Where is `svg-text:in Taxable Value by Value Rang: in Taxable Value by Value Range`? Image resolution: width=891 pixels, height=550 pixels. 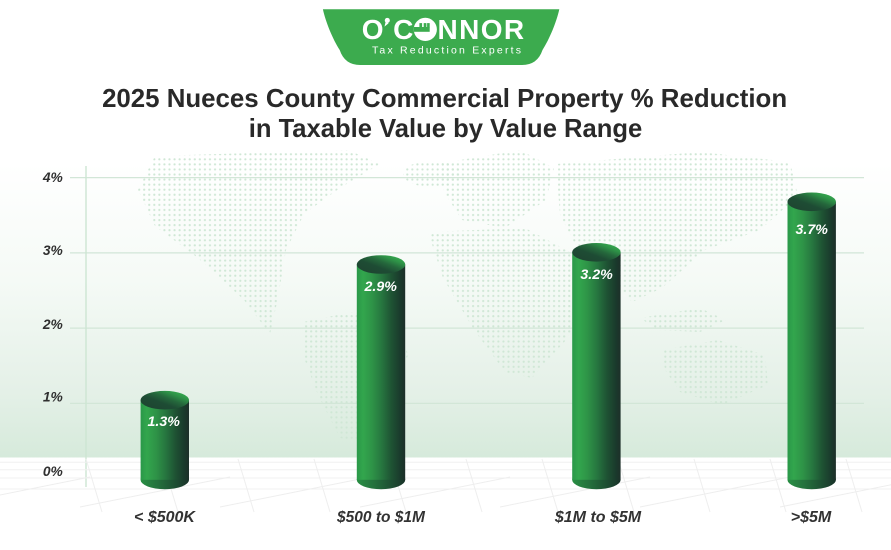
svg-text:in Taxable Value by Value Rang: in Taxable Value by Value Range is located at coordinates (446, 129).